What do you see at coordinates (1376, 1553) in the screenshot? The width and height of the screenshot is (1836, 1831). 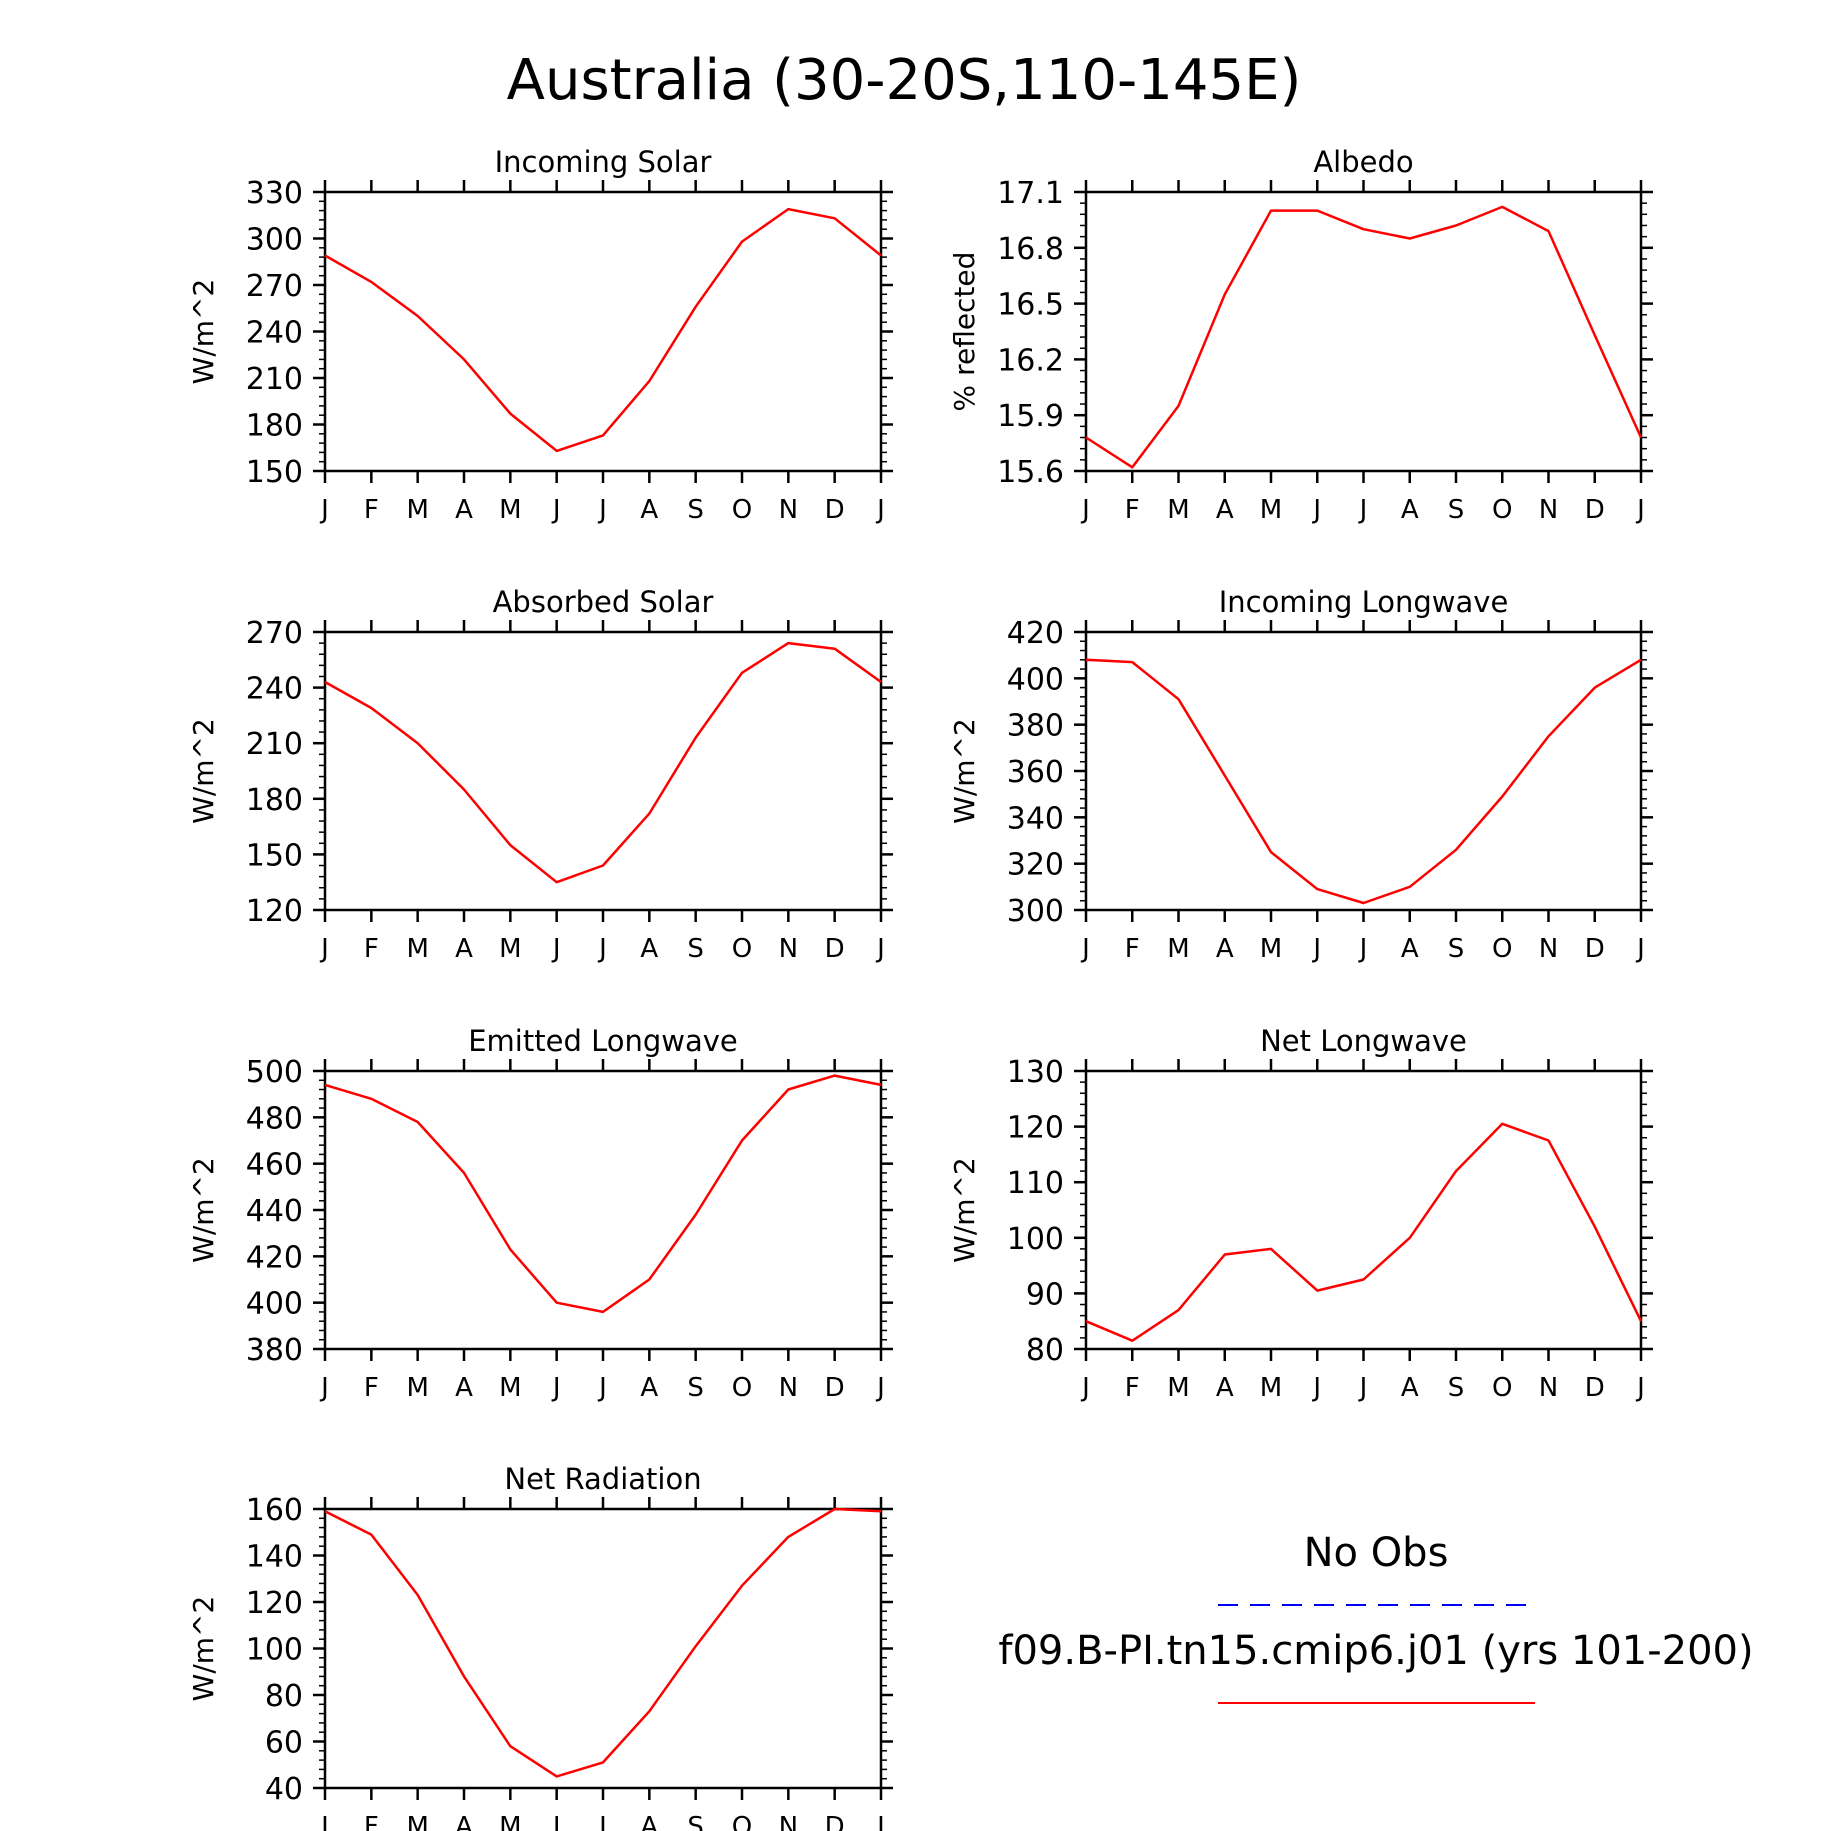 I see `legend-obs-label: No Obs` at bounding box center [1376, 1553].